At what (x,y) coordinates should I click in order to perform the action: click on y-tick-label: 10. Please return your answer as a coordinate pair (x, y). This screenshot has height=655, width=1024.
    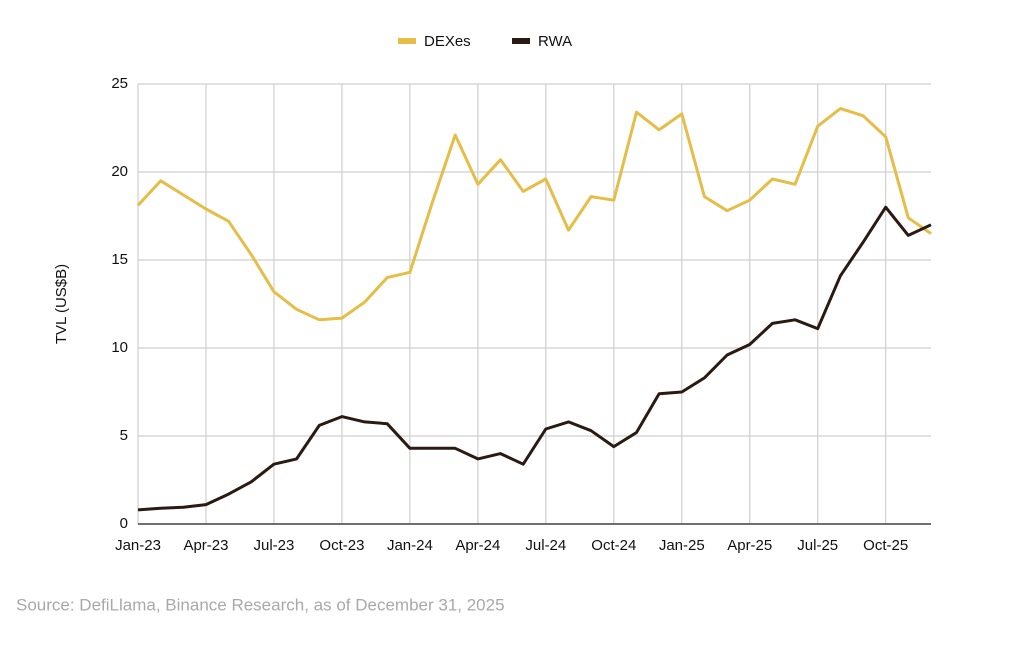
    Looking at the image, I should click on (119, 347).